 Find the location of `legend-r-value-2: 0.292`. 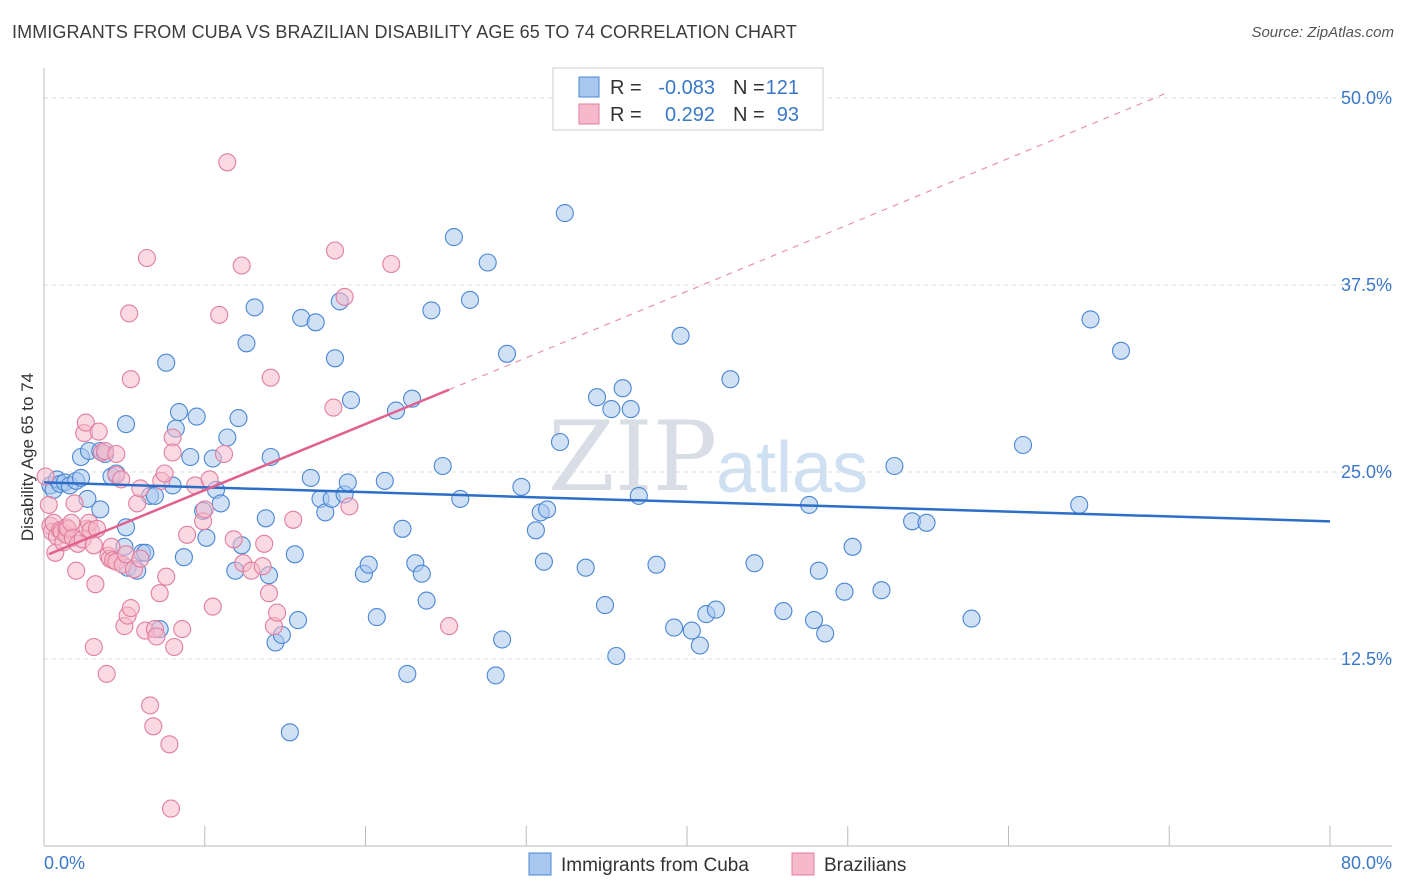

legend-r-value-2: 0.292 is located at coordinates (690, 115).